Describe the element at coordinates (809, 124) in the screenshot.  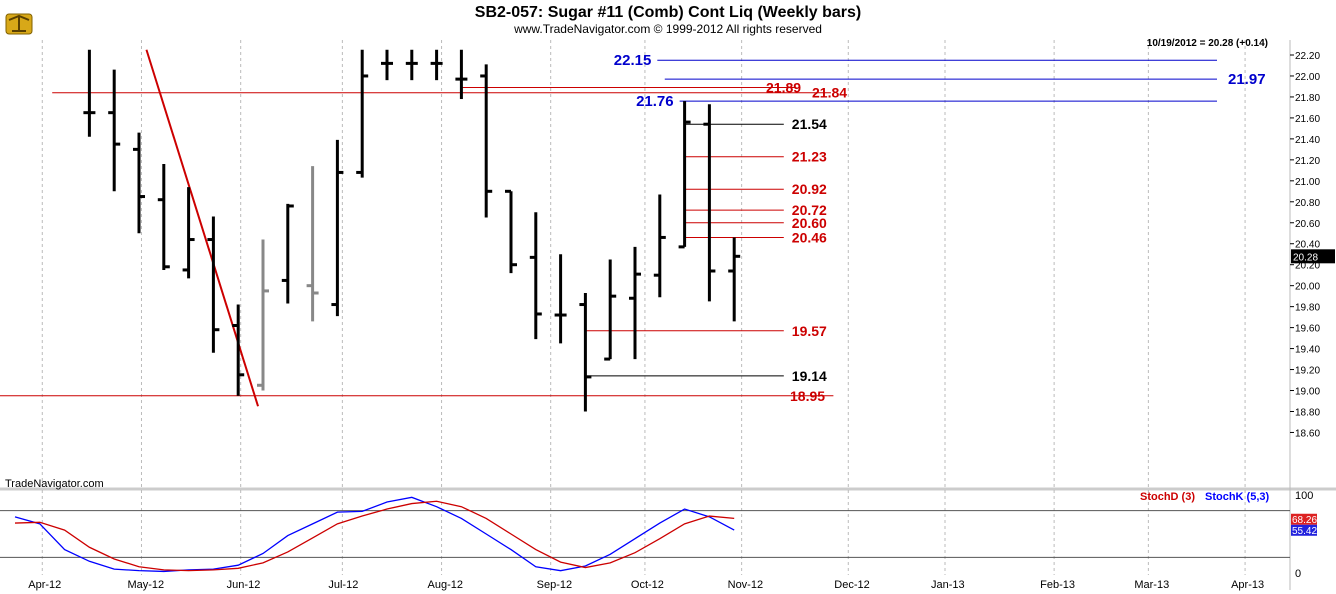
I see `level-label: 21.54` at that location.